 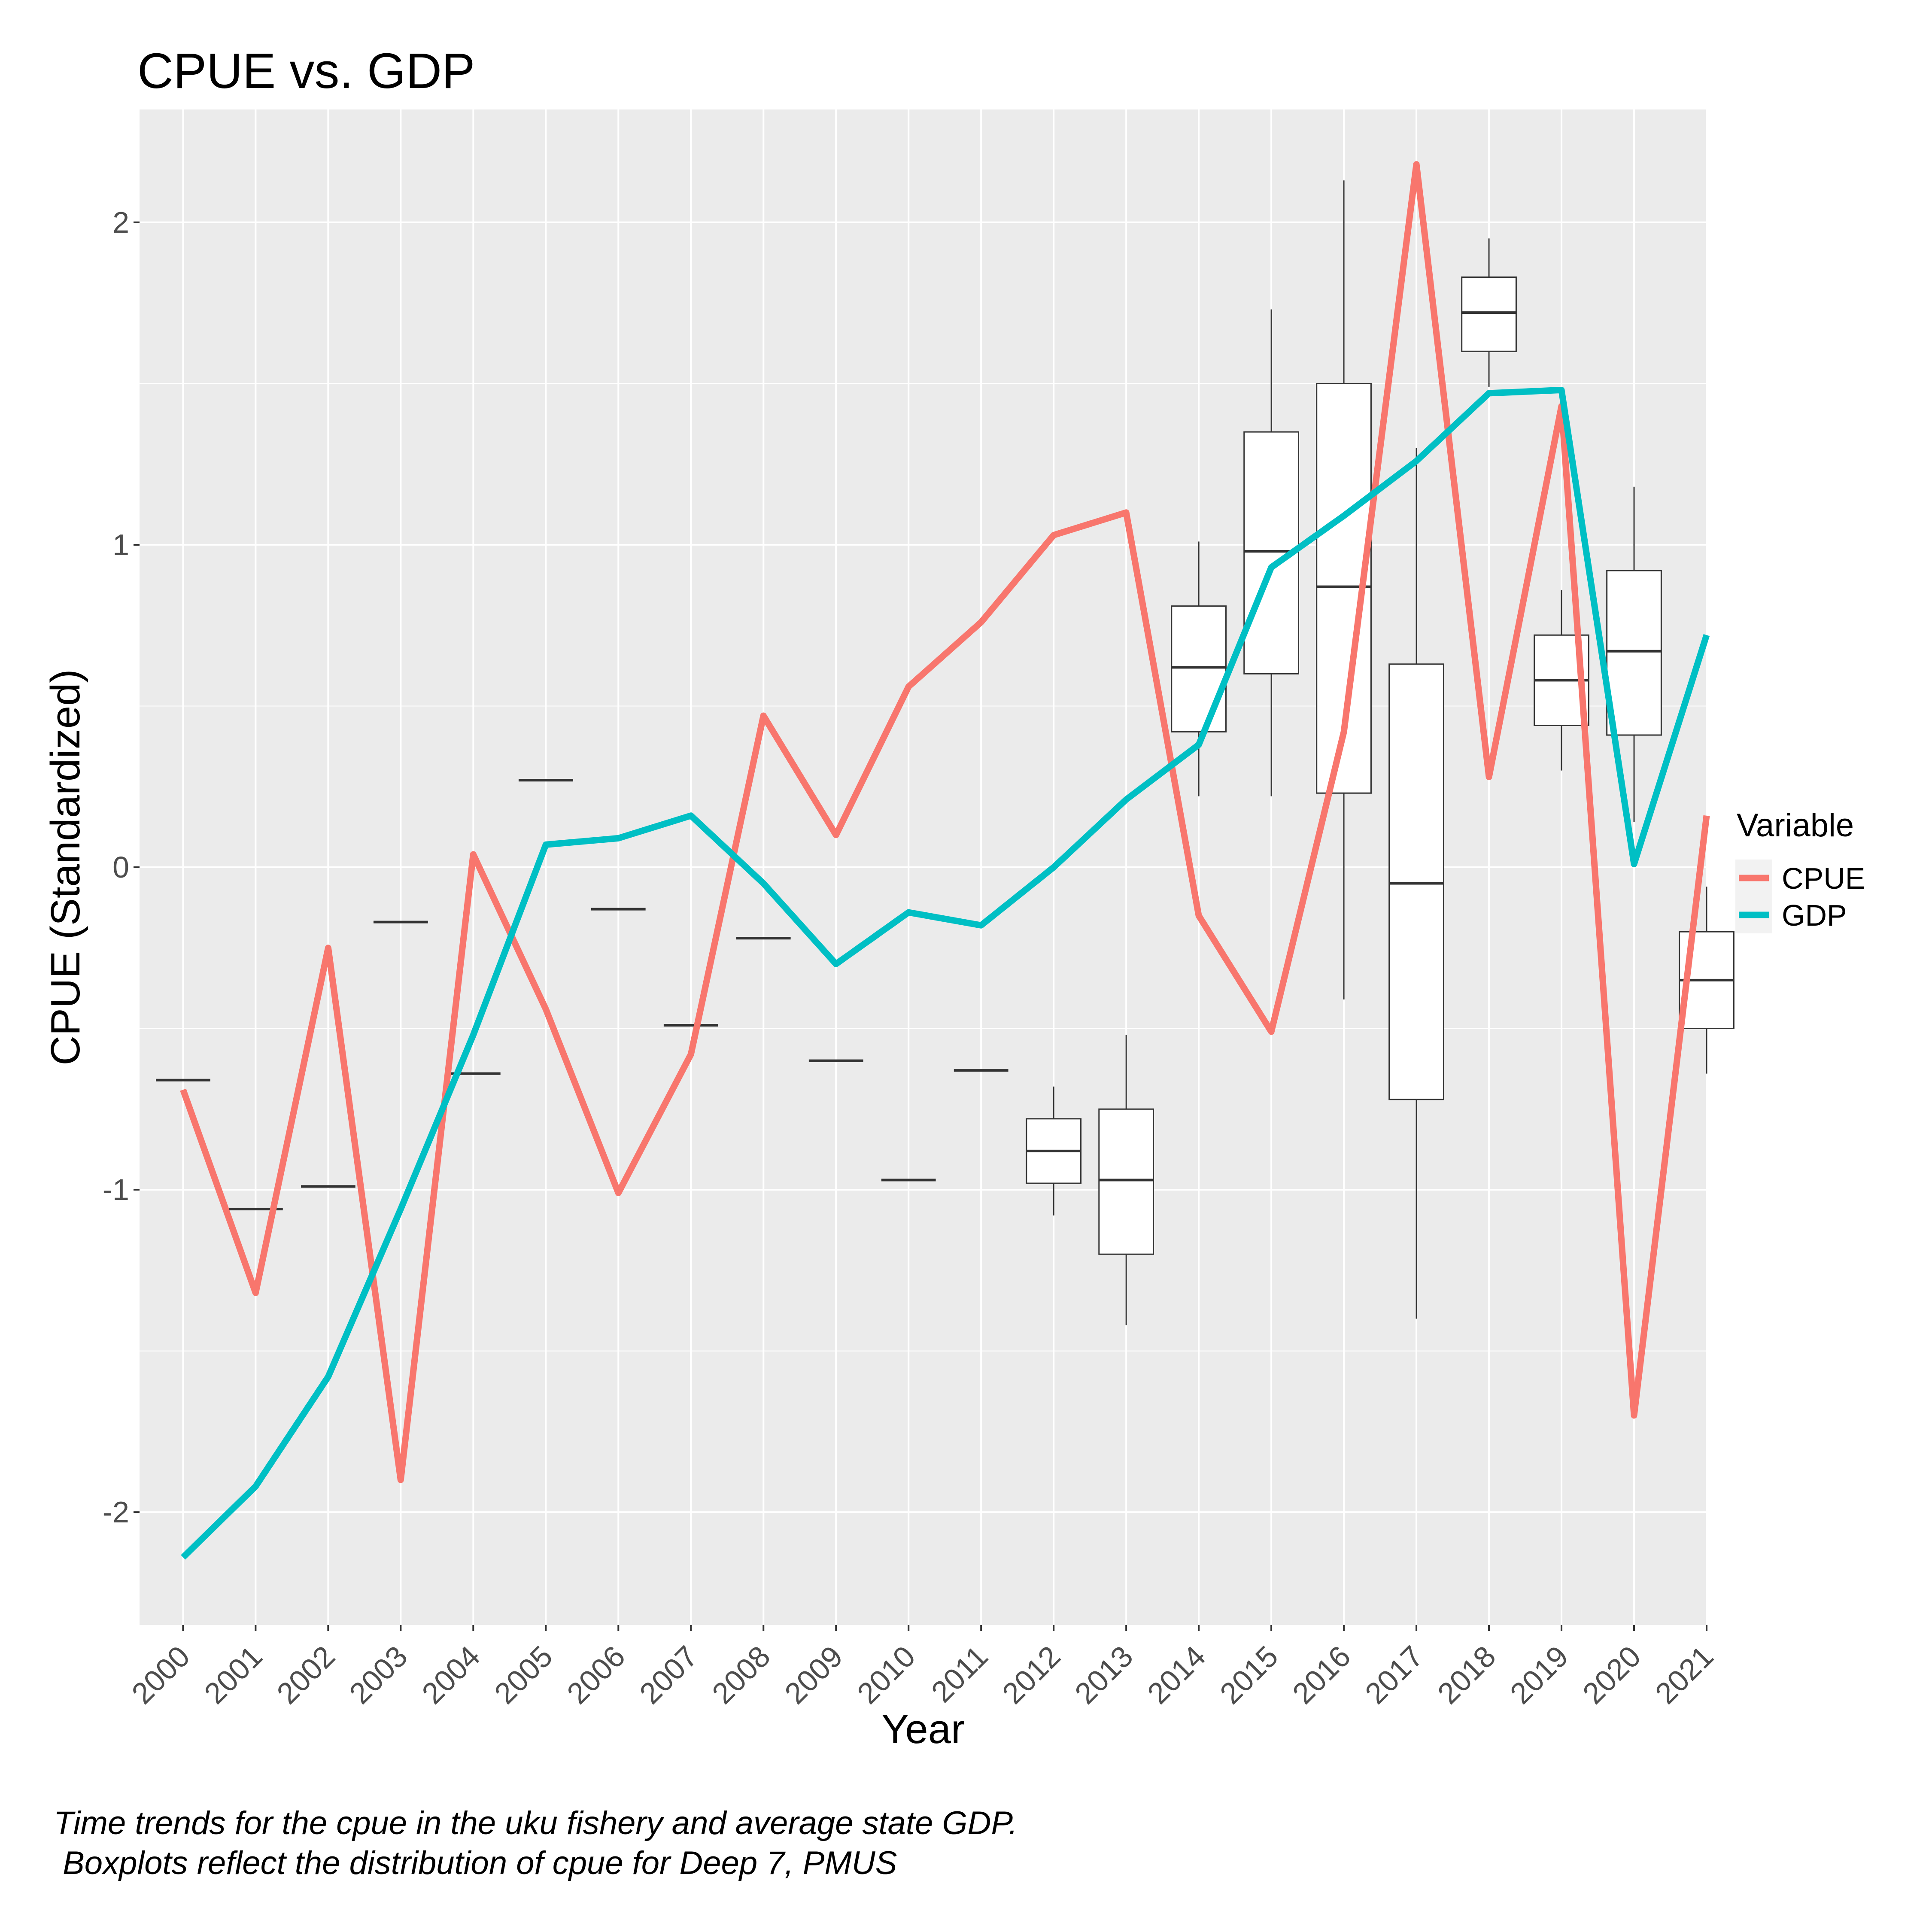 What do you see at coordinates (1393, 1675) in the screenshot?
I see `x-tick-label: 2017` at bounding box center [1393, 1675].